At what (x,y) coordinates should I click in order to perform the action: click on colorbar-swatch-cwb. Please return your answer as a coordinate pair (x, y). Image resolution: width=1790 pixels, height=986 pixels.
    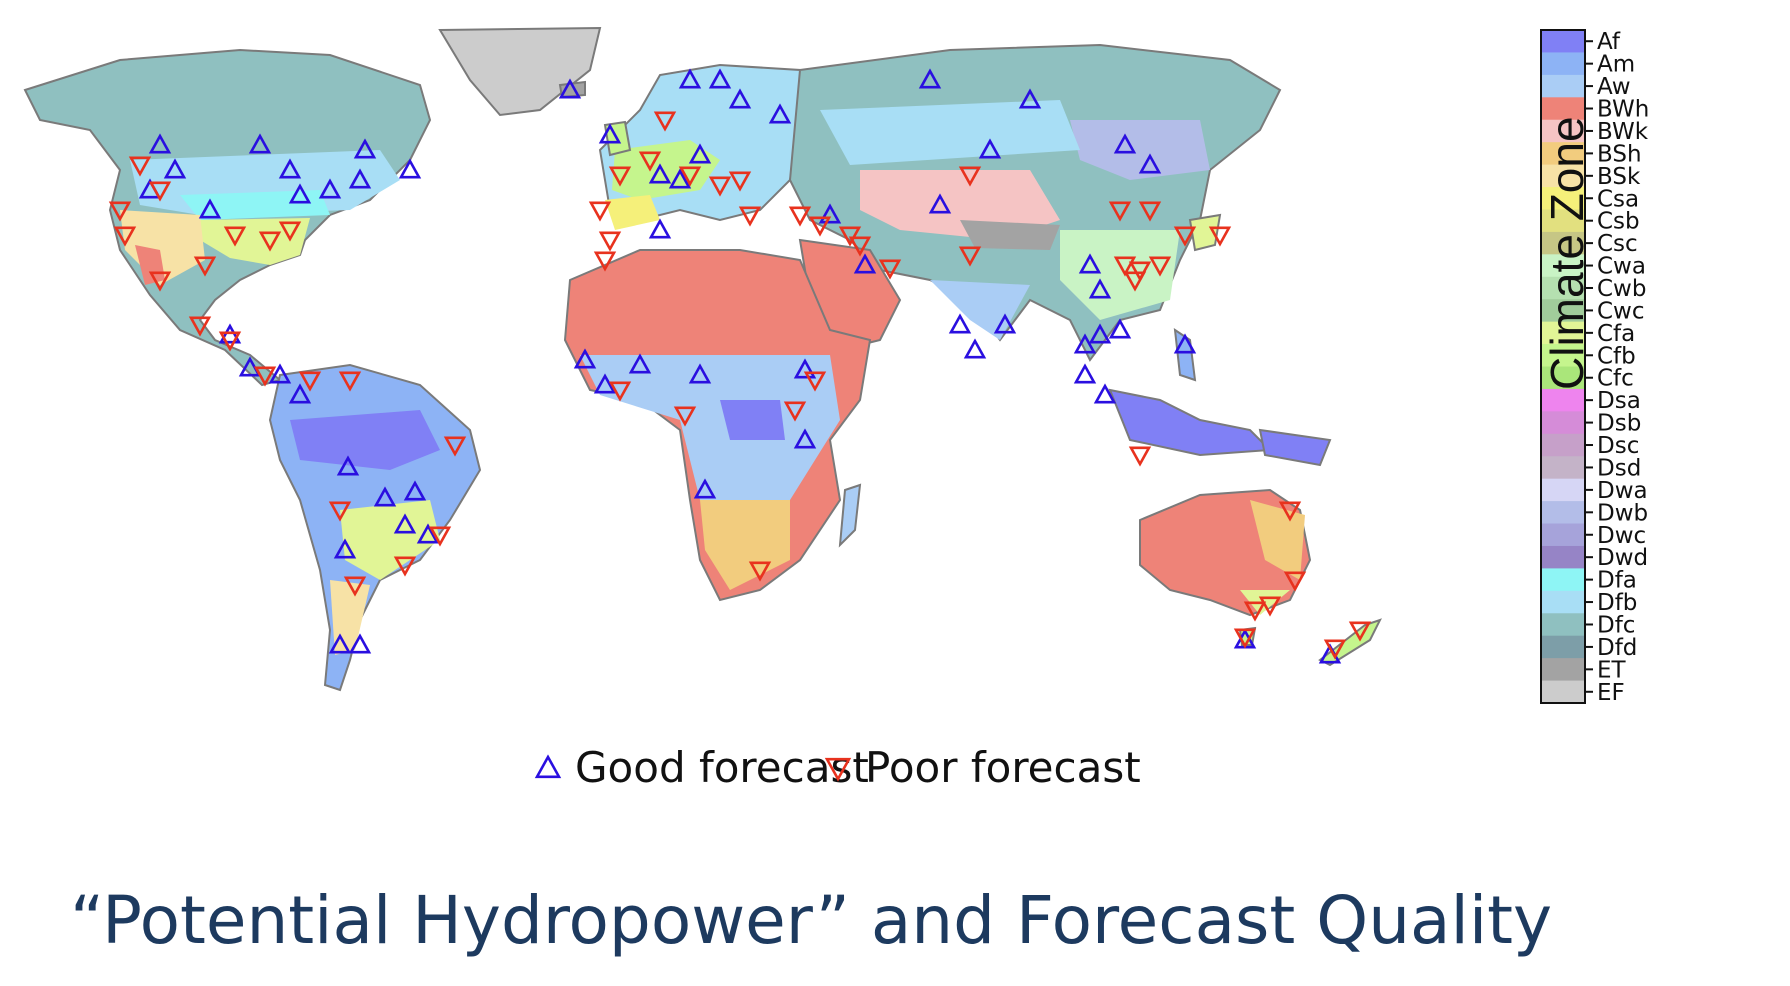
    Looking at the image, I should click on (1563, 288).